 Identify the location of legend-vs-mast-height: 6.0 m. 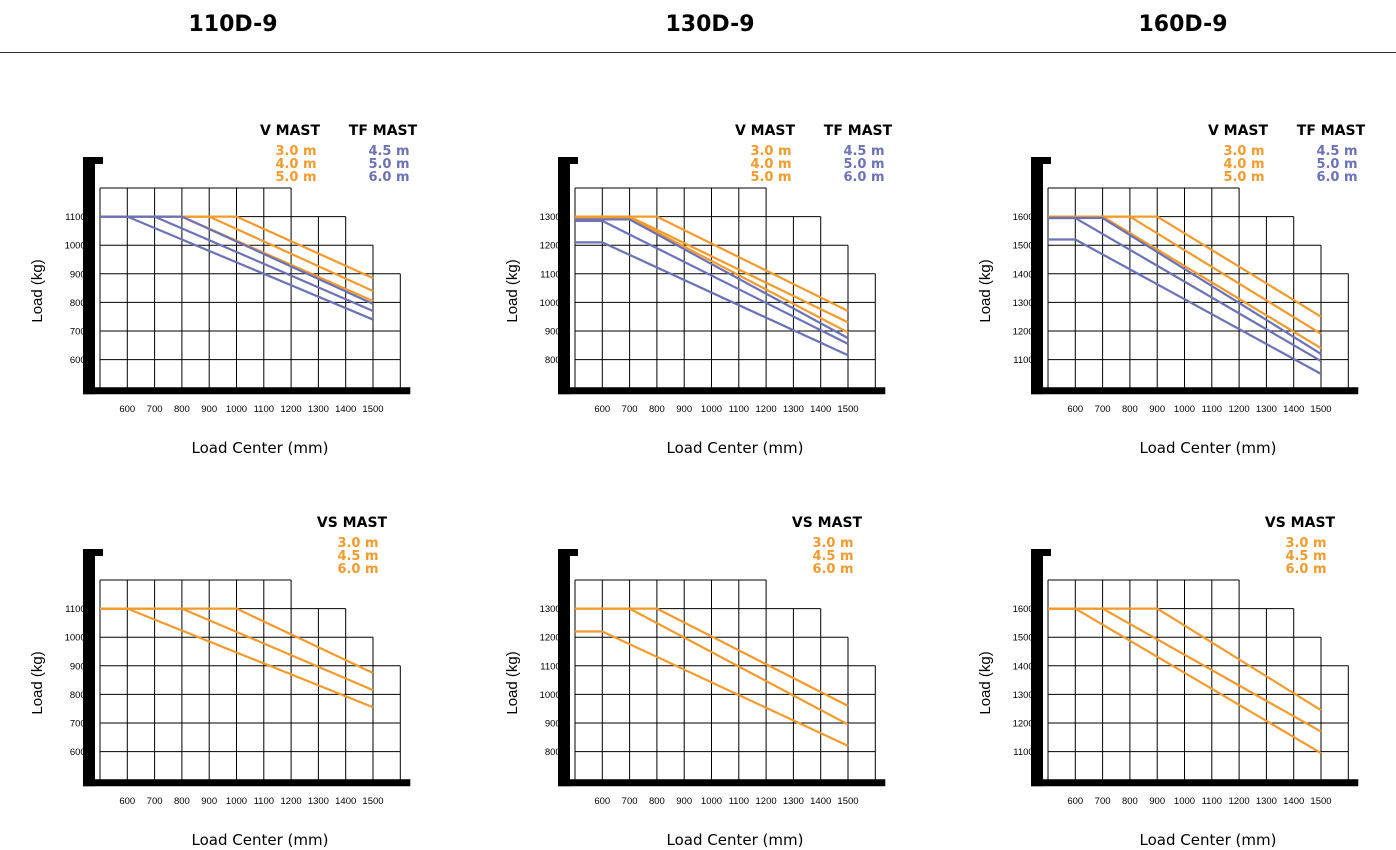
(832, 569).